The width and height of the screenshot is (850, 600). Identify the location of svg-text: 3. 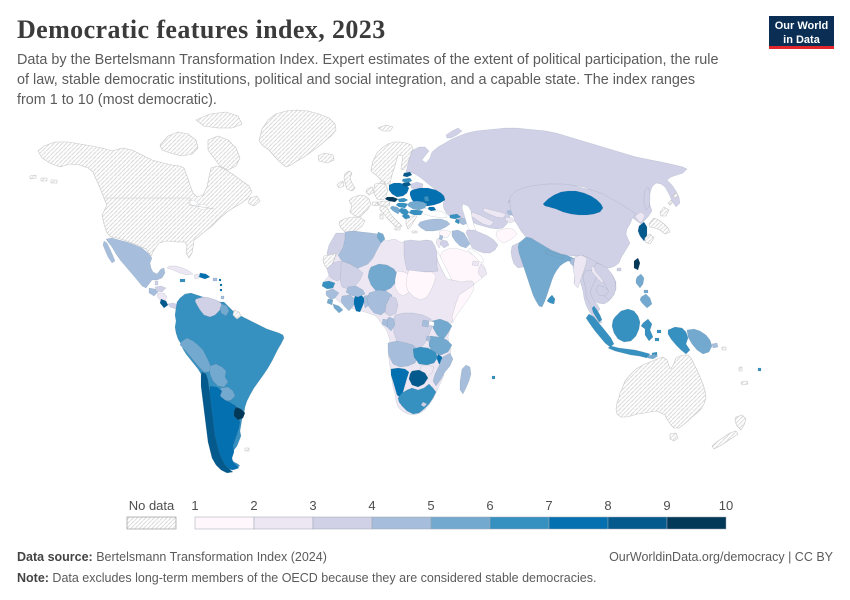
(312, 505).